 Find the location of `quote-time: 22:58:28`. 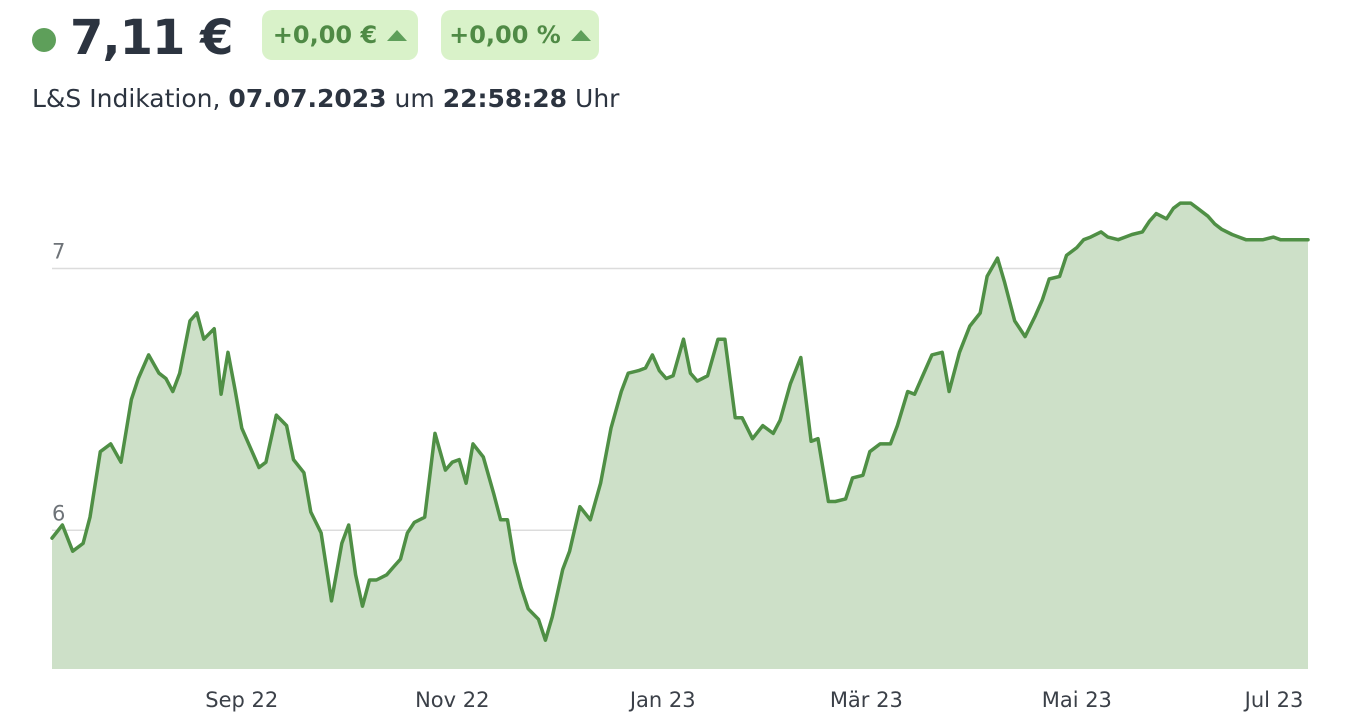

quote-time: 22:58:28 is located at coordinates (505, 98).